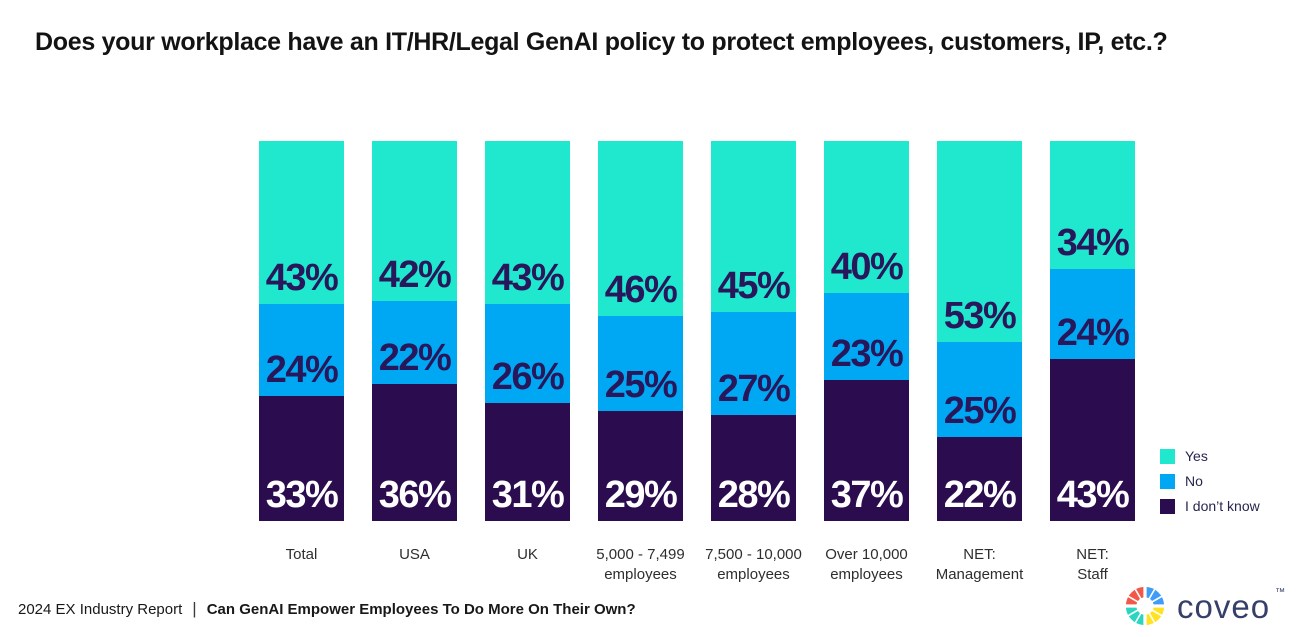  I want to click on bar-column: 42% 22% 36% USA, so click(414, 362).